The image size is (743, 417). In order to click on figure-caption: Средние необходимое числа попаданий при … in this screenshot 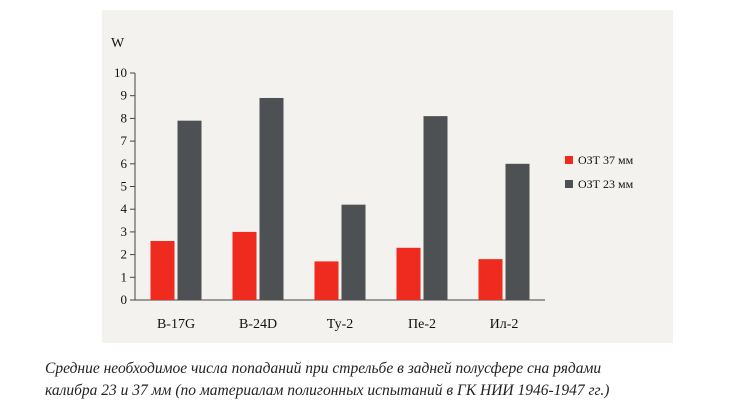, I will do `click(385, 380)`.